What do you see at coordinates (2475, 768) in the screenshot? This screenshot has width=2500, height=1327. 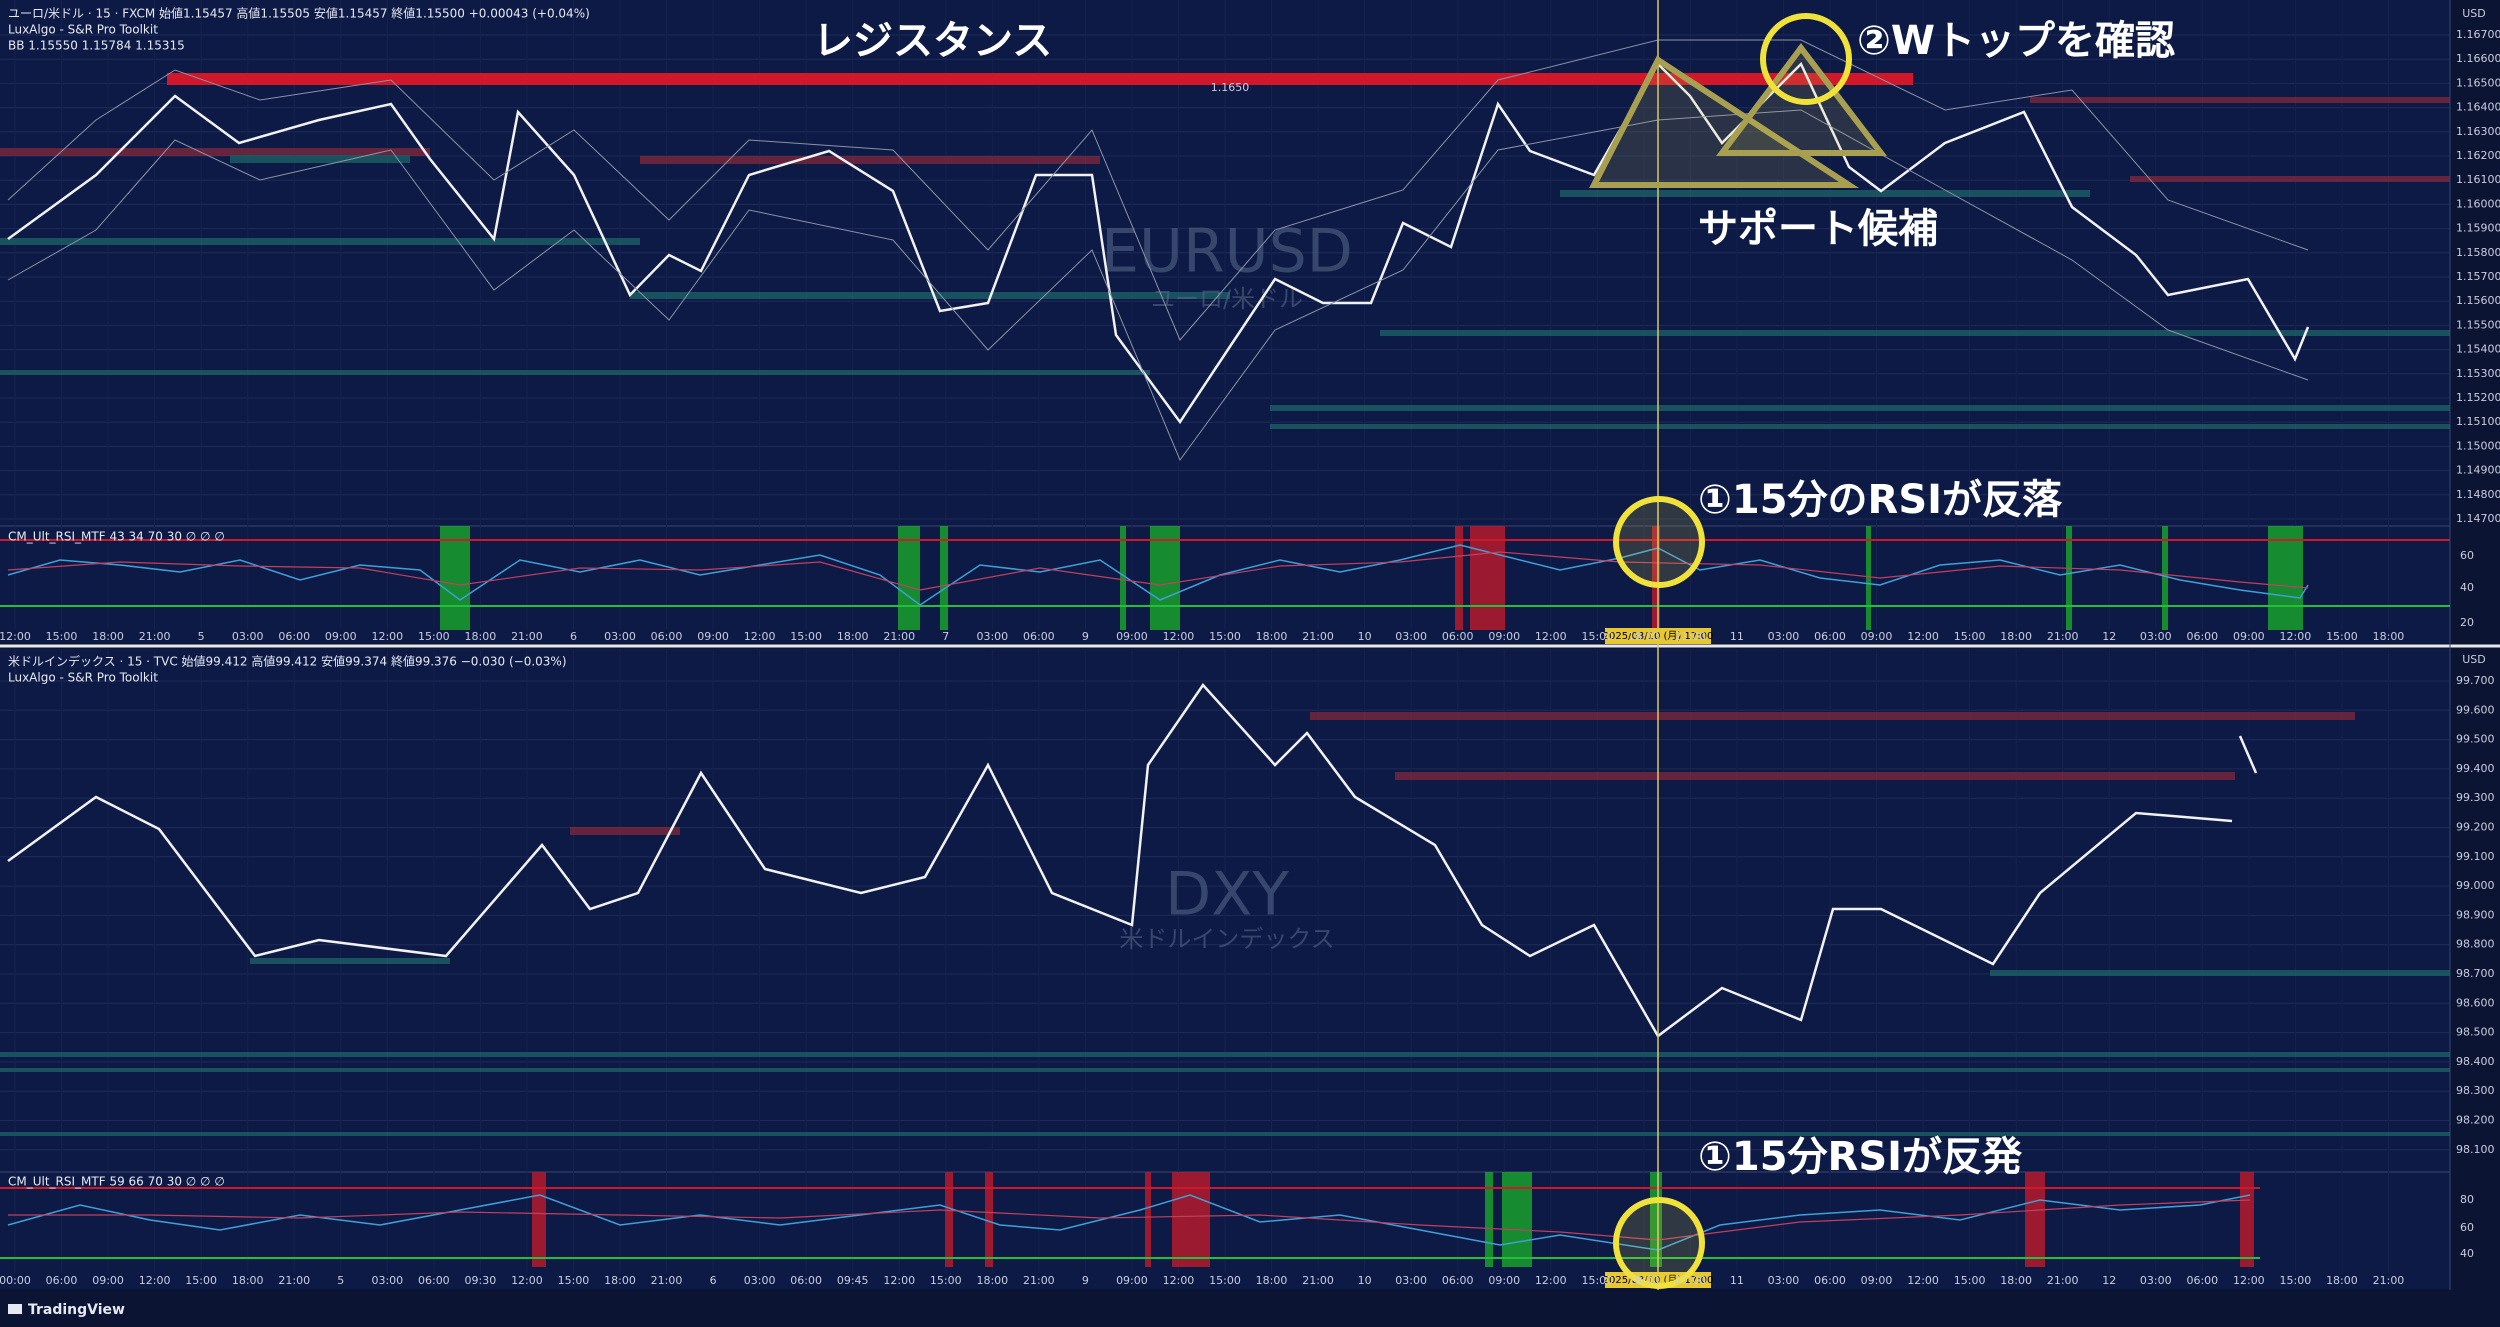 I see `price-label: 99.400` at bounding box center [2475, 768].